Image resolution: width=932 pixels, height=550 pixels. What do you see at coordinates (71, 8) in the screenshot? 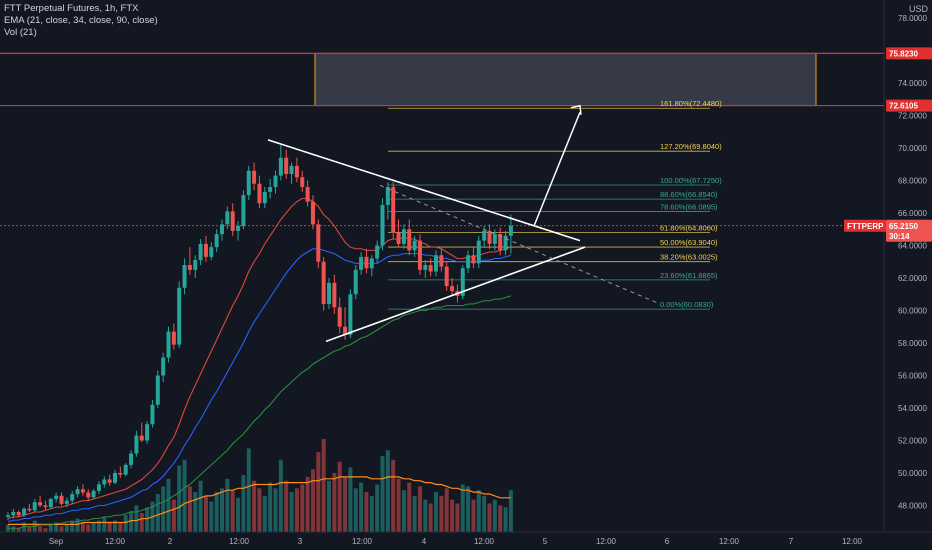
I see `symbol-title: FTT Perpetual Futures, 1h, FTX` at bounding box center [71, 8].